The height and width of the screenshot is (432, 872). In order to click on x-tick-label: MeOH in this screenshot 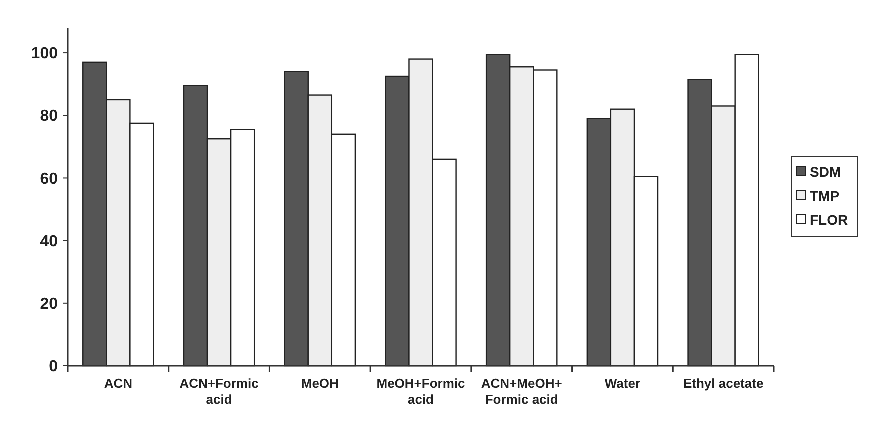, I will do `click(320, 383)`.